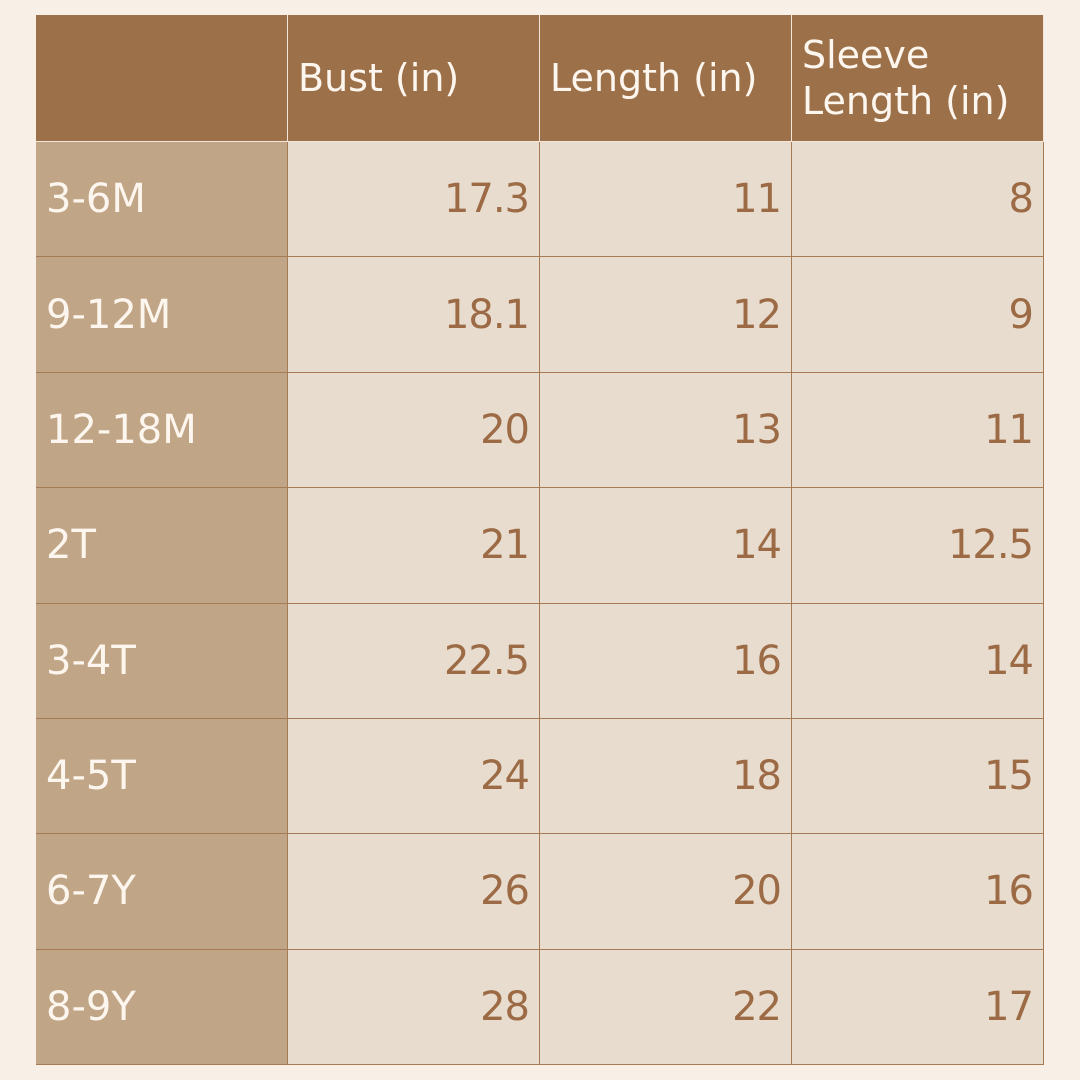  Describe the element at coordinates (666, 315) in the screenshot. I see `measurement: 12` at that location.